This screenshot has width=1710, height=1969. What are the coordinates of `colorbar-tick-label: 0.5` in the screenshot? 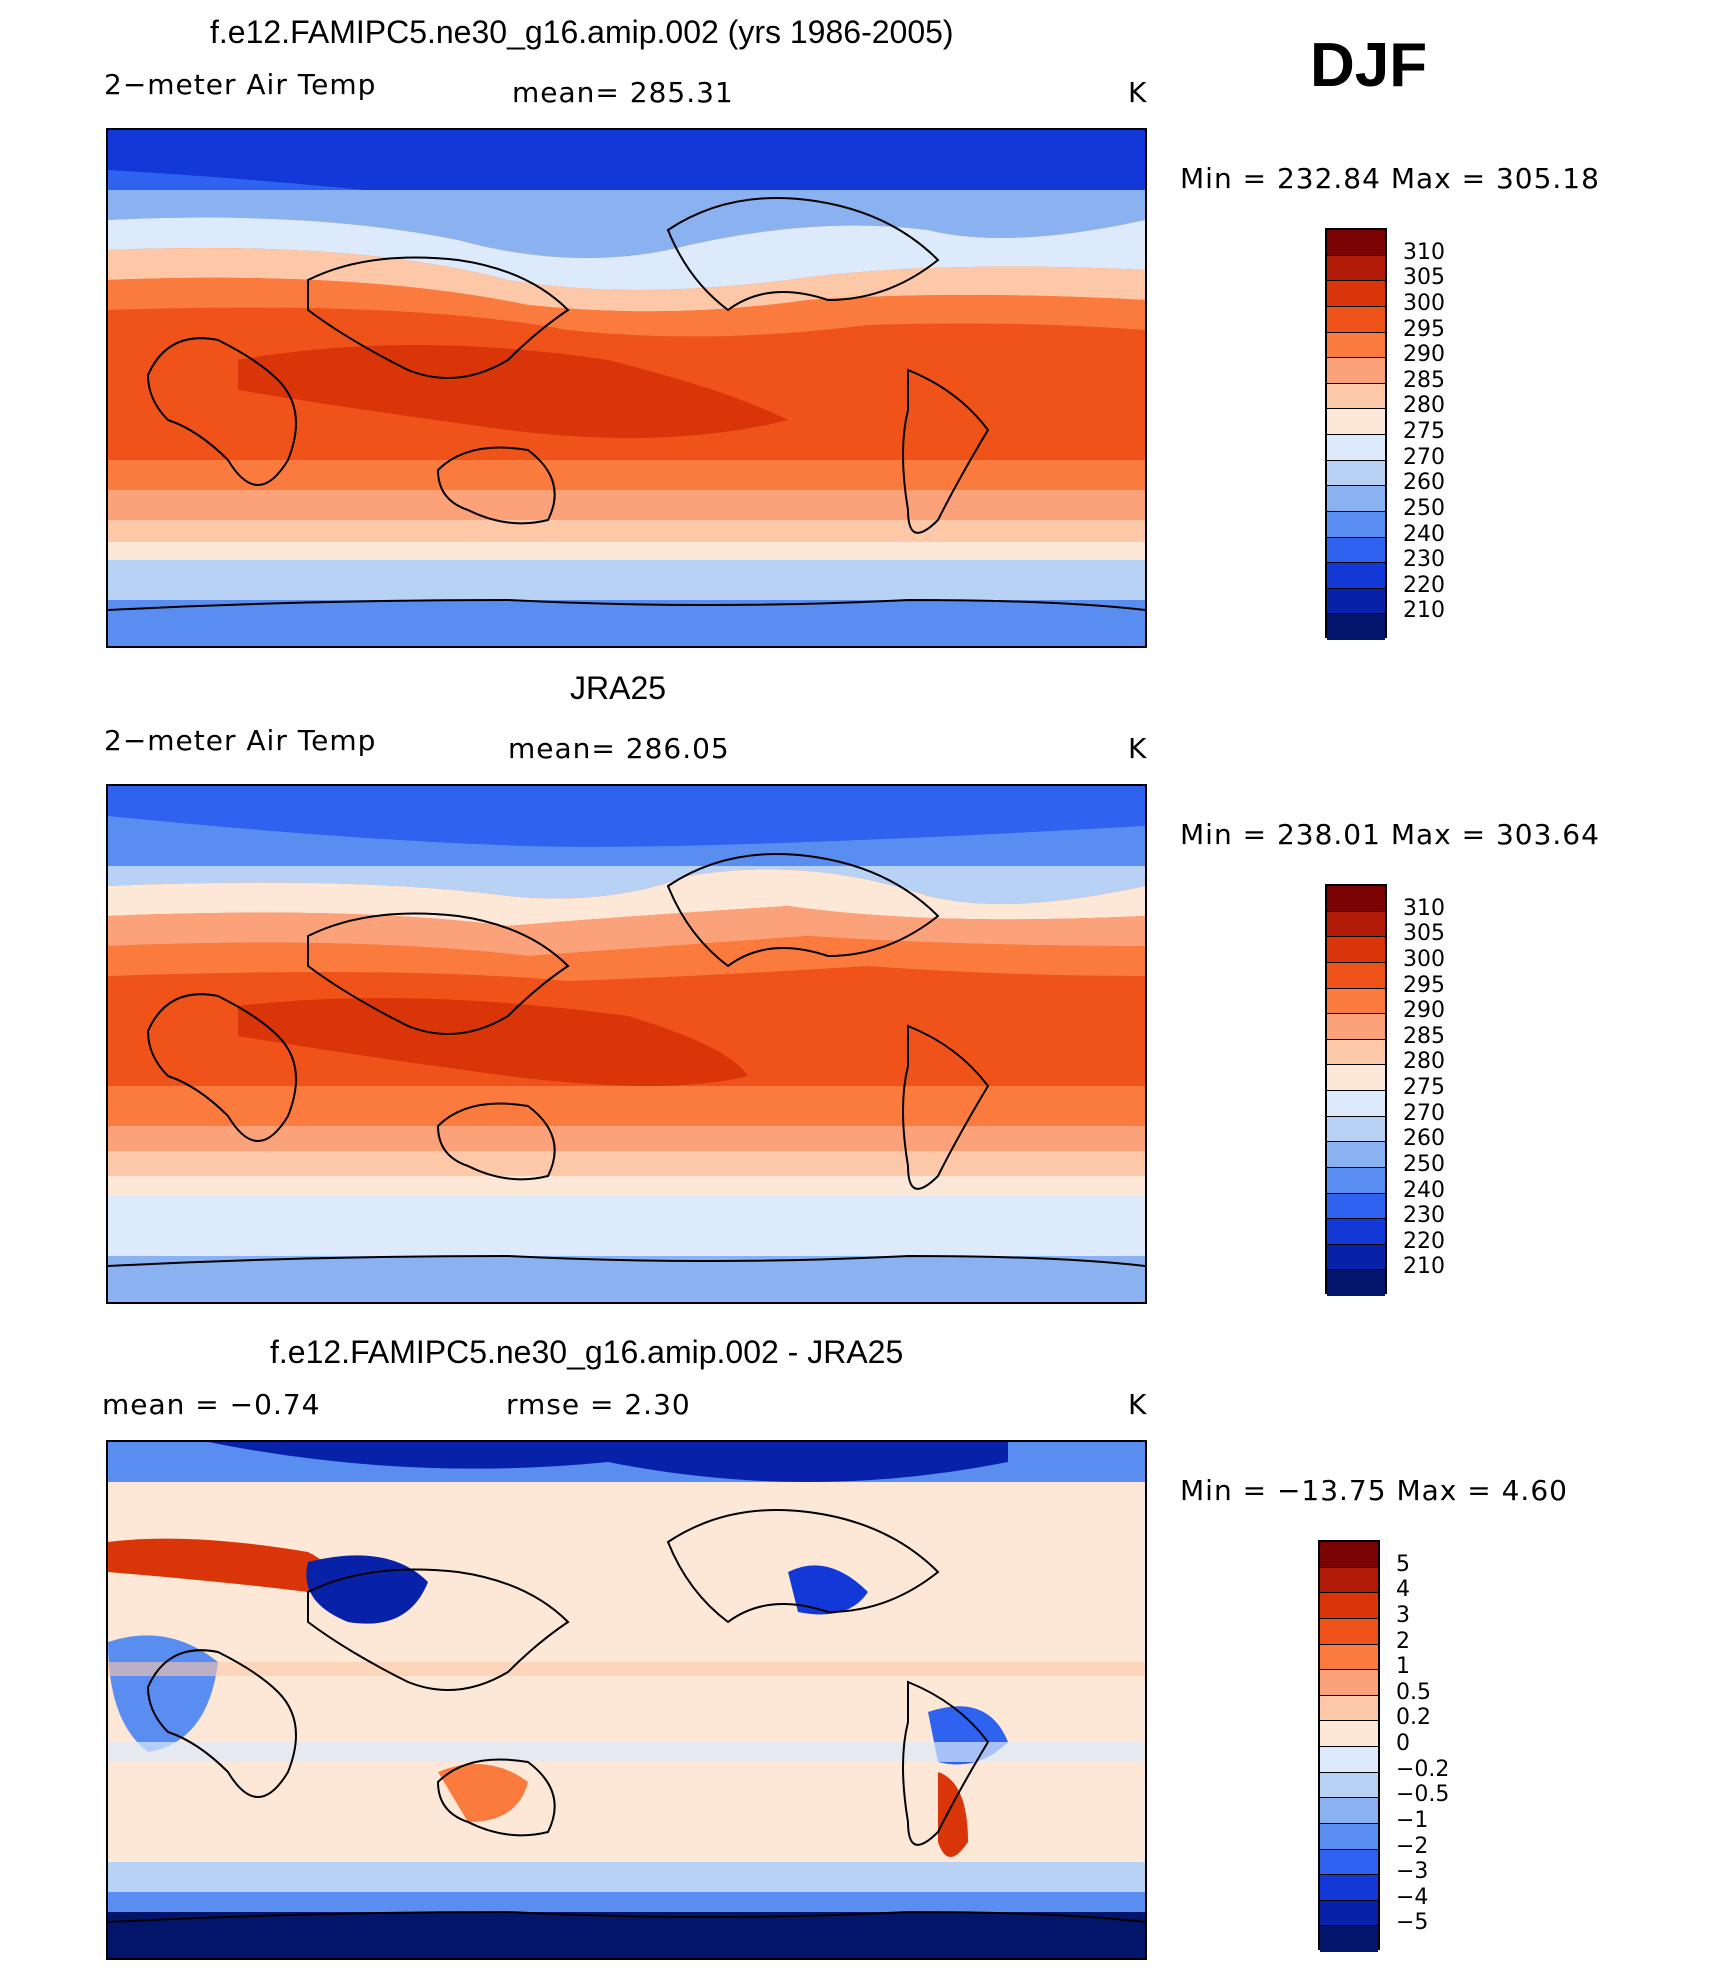 It's located at (1413, 1692).